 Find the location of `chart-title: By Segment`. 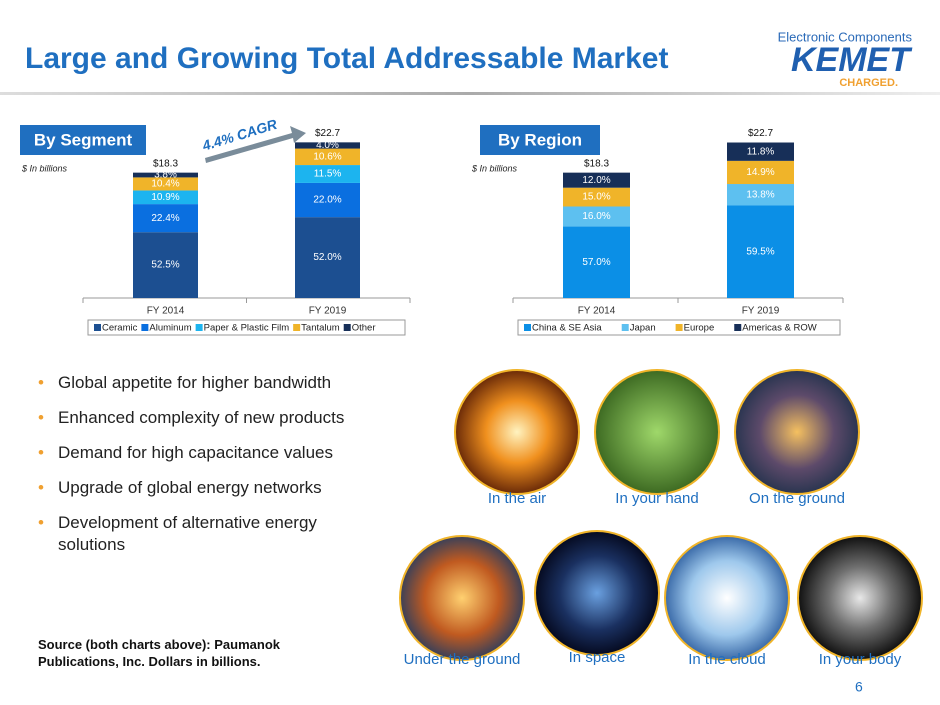

chart-title: By Segment is located at coordinates (83, 139).